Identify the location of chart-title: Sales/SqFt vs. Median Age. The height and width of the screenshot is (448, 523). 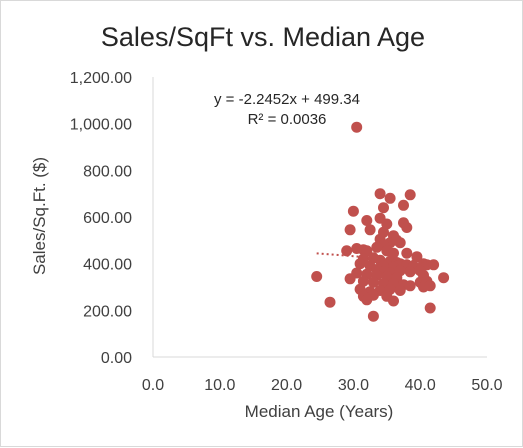
(263, 37).